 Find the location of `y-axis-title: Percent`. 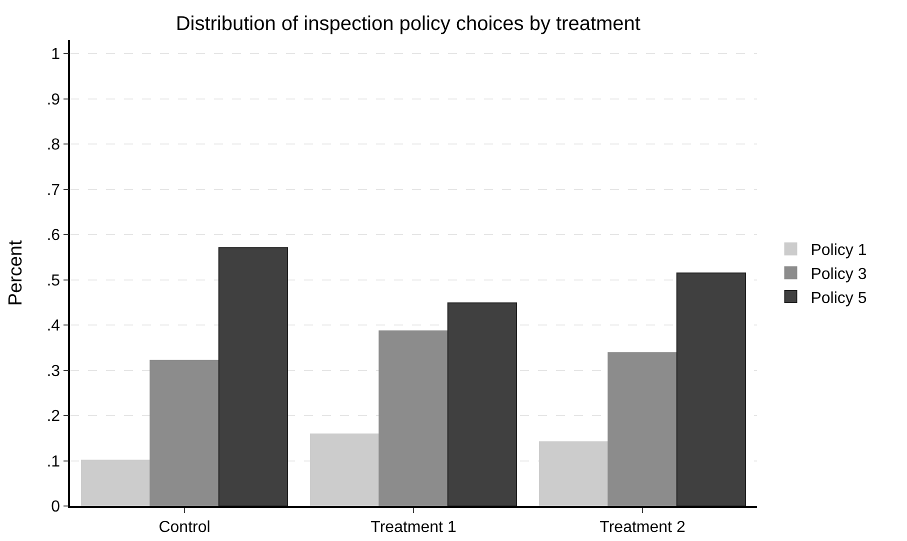

y-axis-title: Percent is located at coordinates (16, 273).